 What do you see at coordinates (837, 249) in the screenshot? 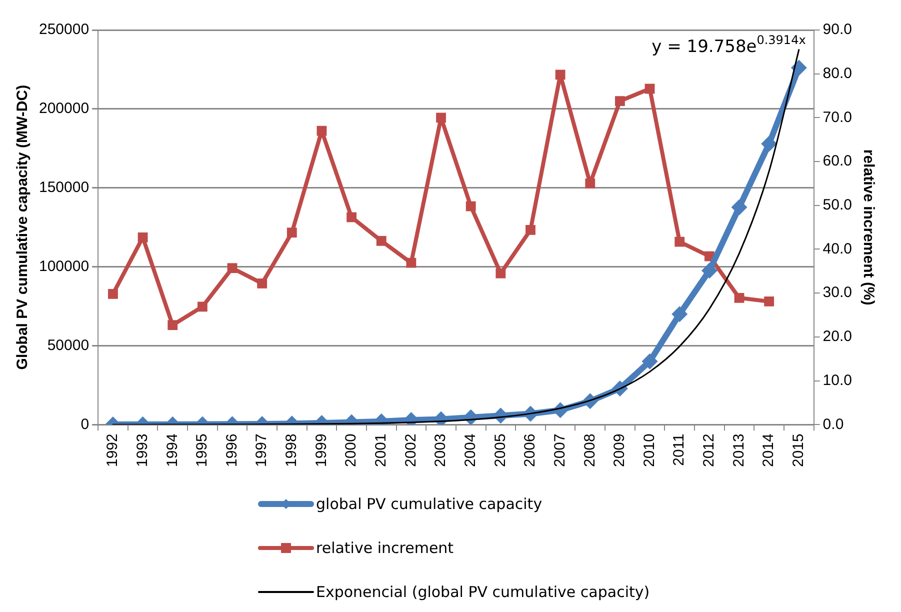
I see `y2-tick-label: 40.0` at bounding box center [837, 249].